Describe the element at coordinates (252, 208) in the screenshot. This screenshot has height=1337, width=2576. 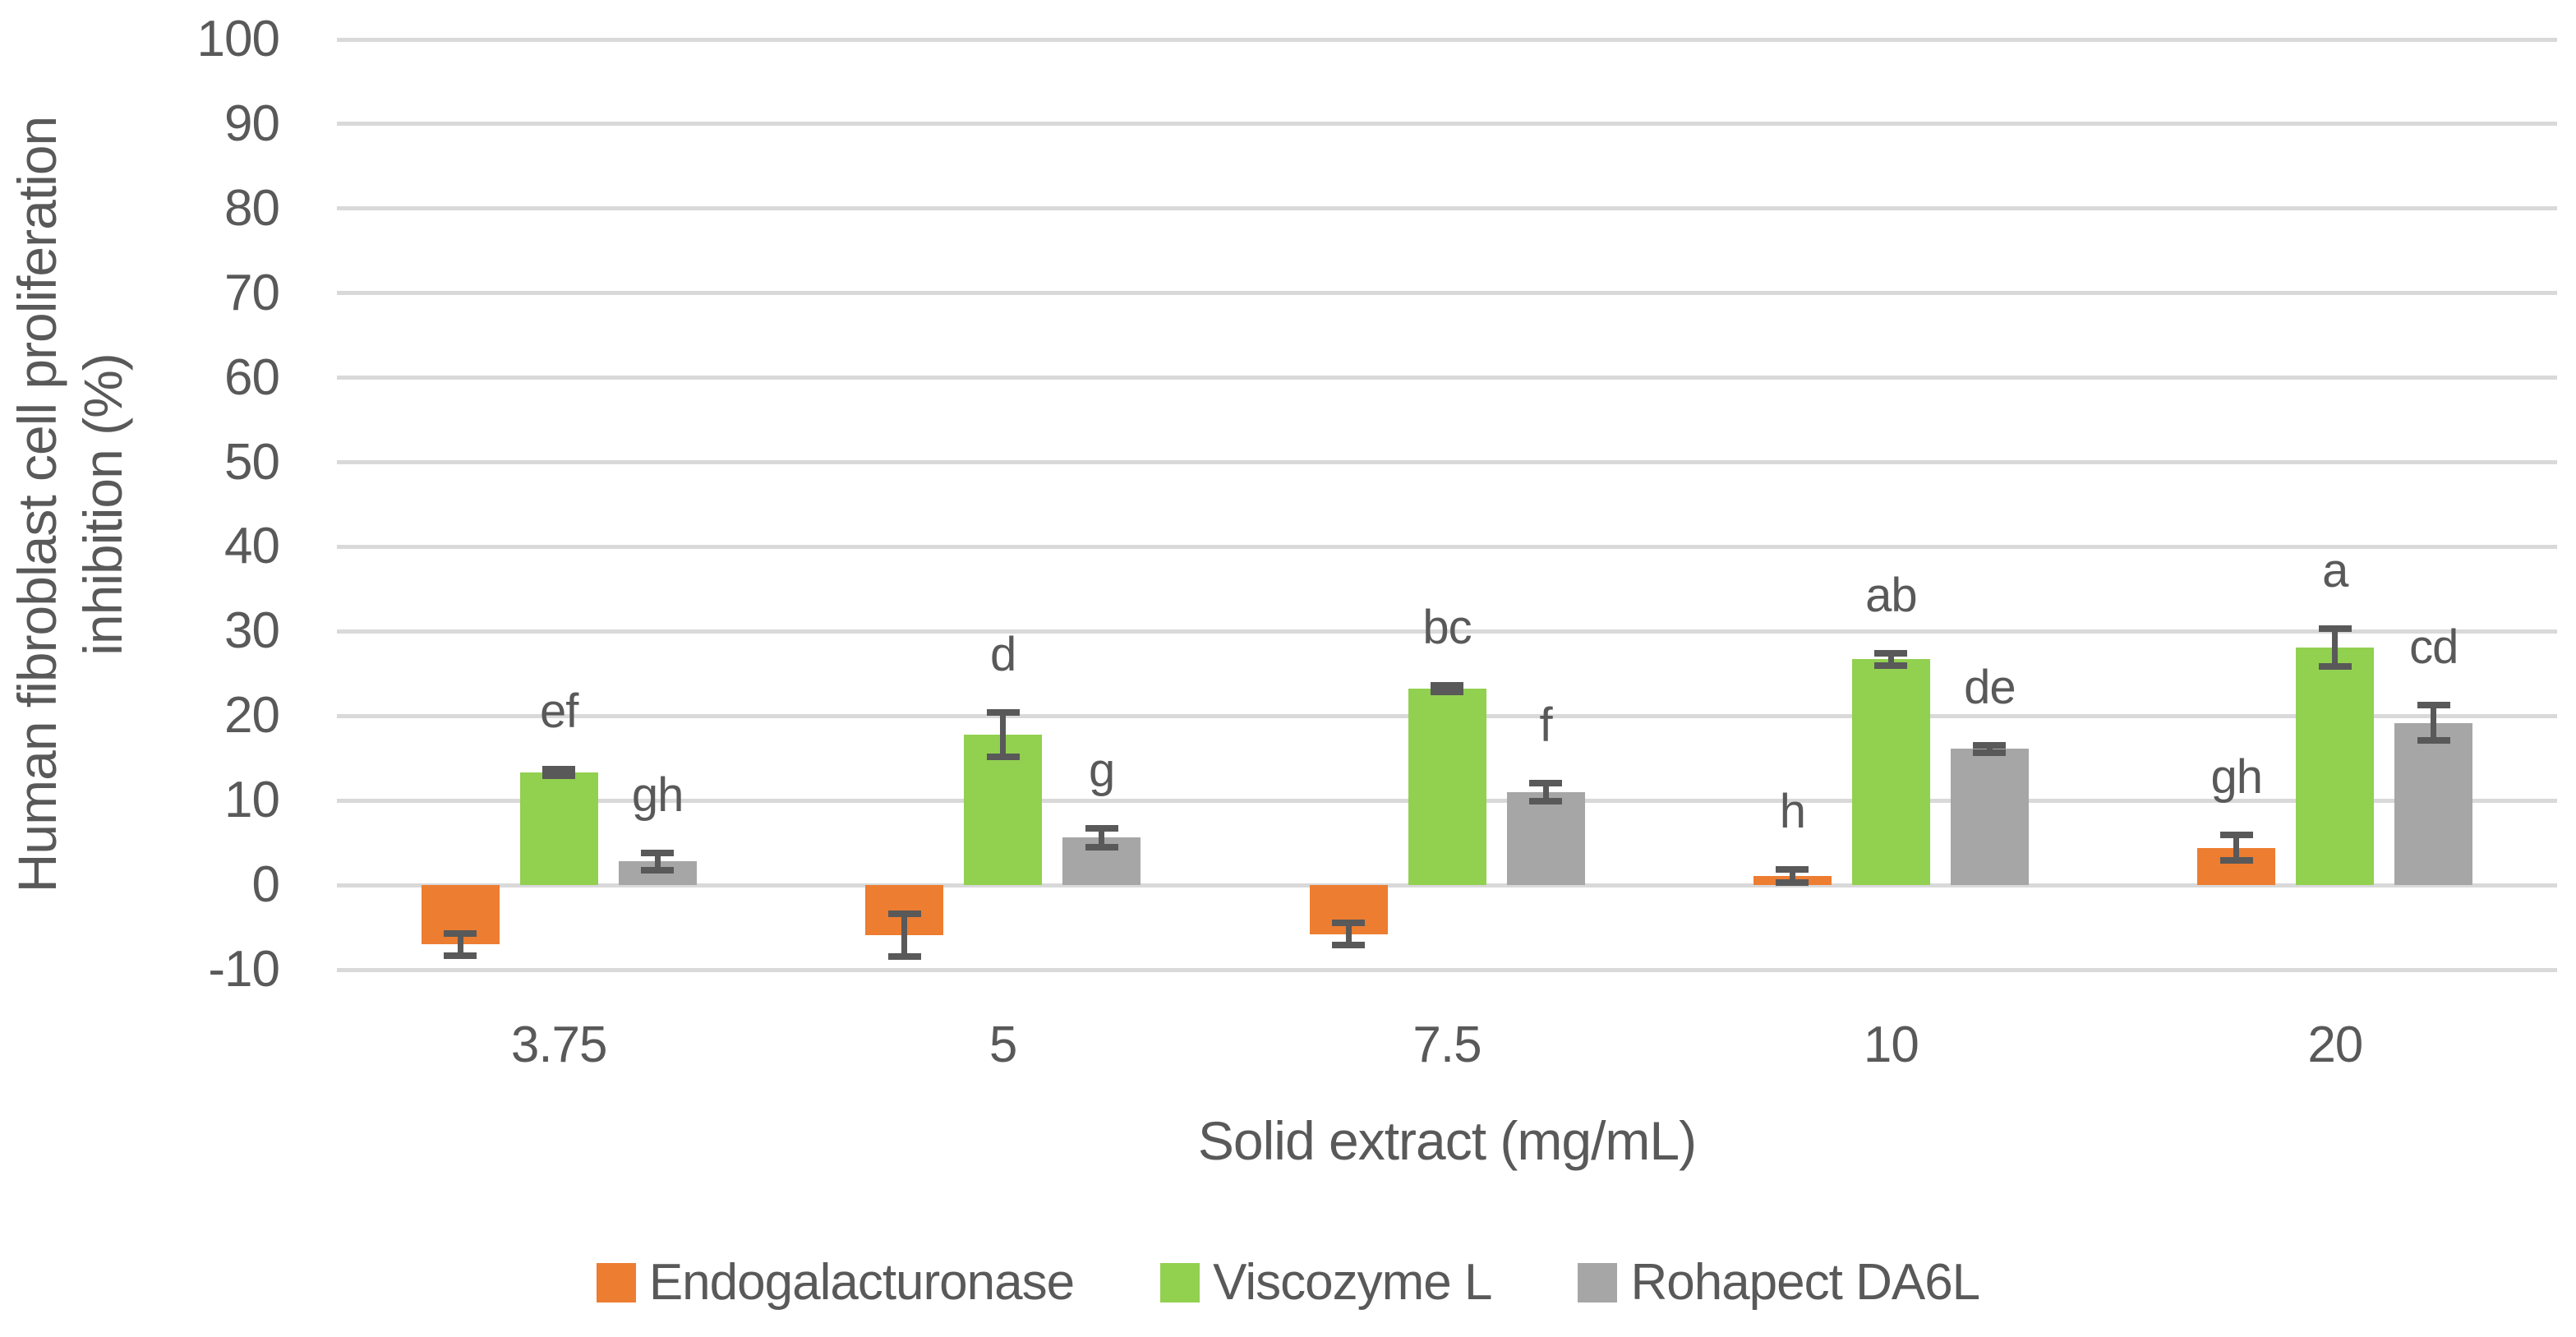
I see `y-tick-label: 80` at that location.